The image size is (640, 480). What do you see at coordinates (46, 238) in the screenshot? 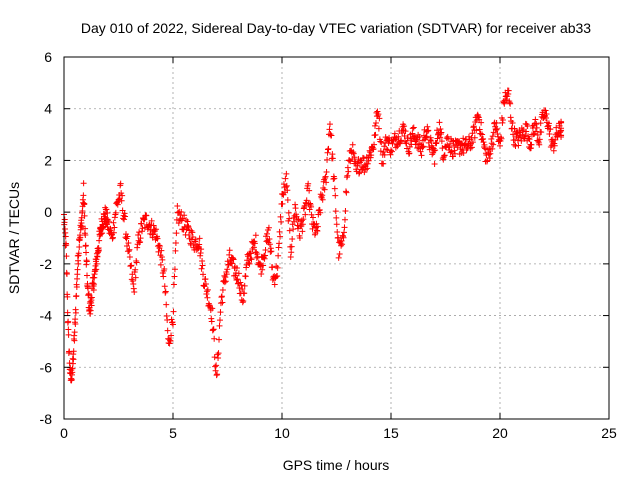
I see `y-tick-labels: -8 -6 -4 -2 0 2 4 6` at bounding box center [46, 238].